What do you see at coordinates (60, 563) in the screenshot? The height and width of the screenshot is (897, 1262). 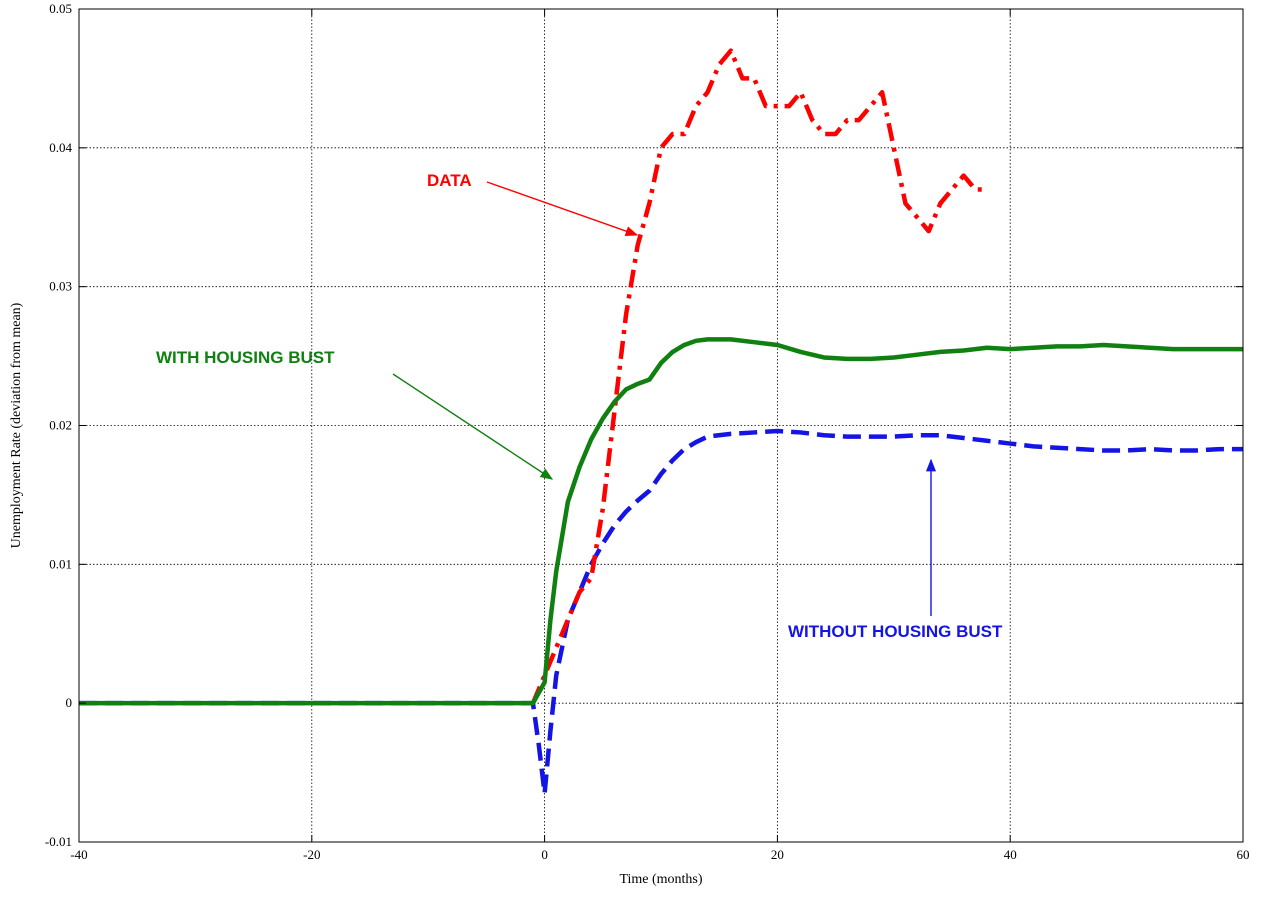 I see `y-tick-label: 0.01` at bounding box center [60, 563].